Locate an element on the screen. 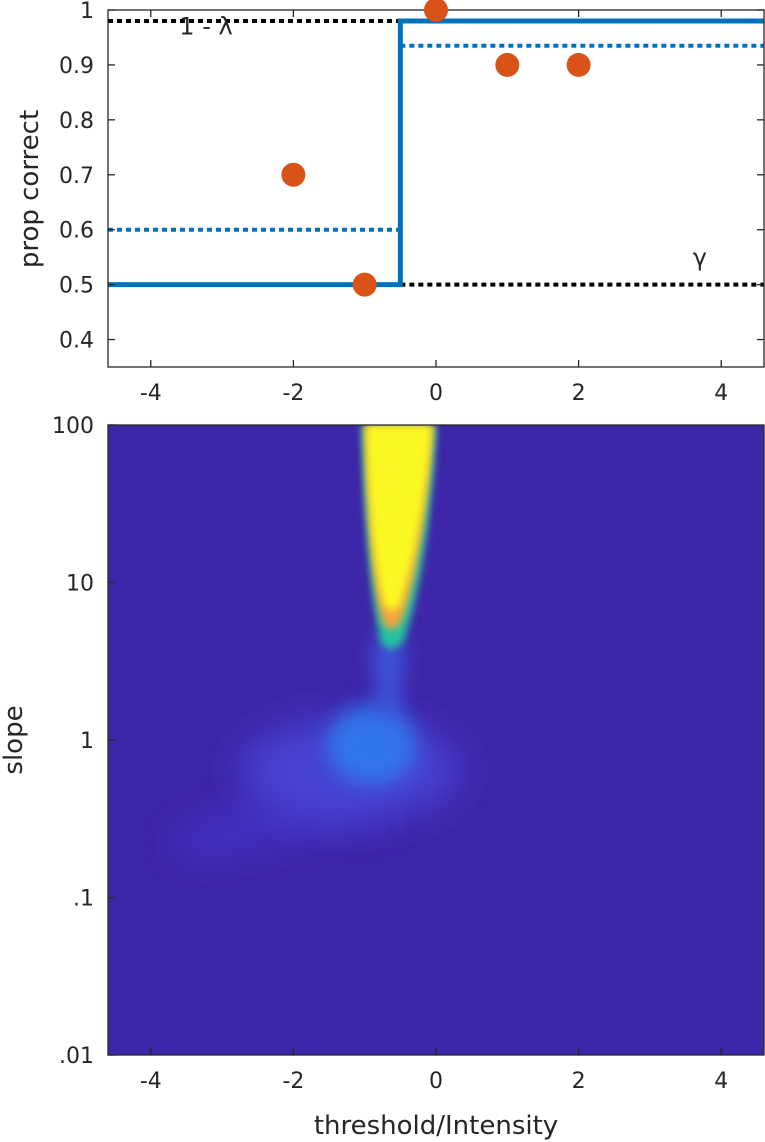 The width and height of the screenshot is (765, 1142). top-y-axis-label: prop correct is located at coordinates (30, 189).